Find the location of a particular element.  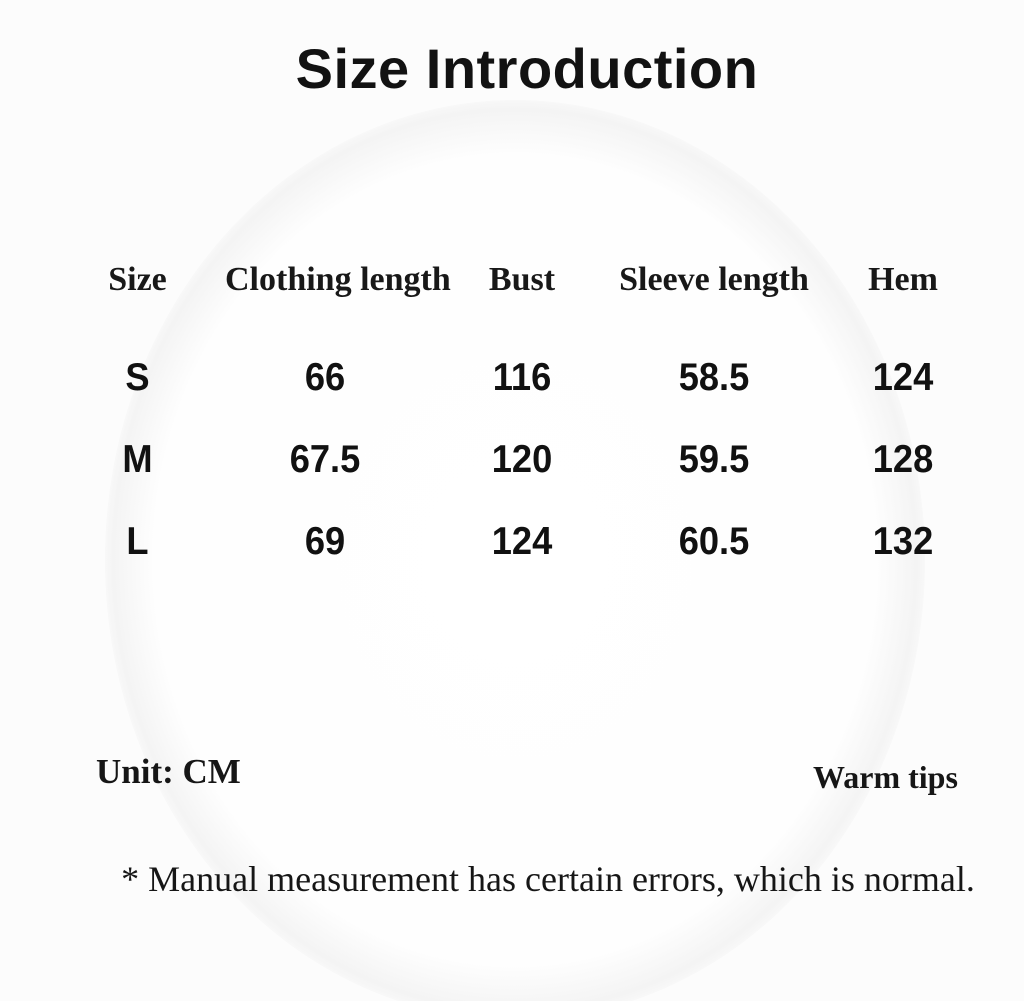

bust-value: 120 is located at coordinates (522, 459).